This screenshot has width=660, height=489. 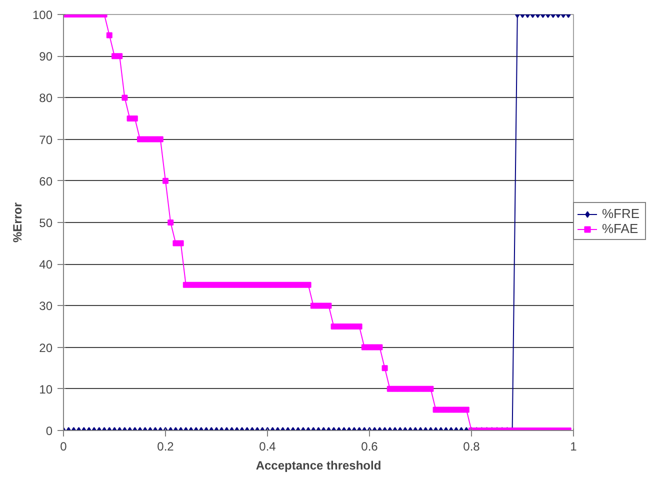 What do you see at coordinates (42, 15) in the screenshot?
I see `y-tick-label: 100` at bounding box center [42, 15].